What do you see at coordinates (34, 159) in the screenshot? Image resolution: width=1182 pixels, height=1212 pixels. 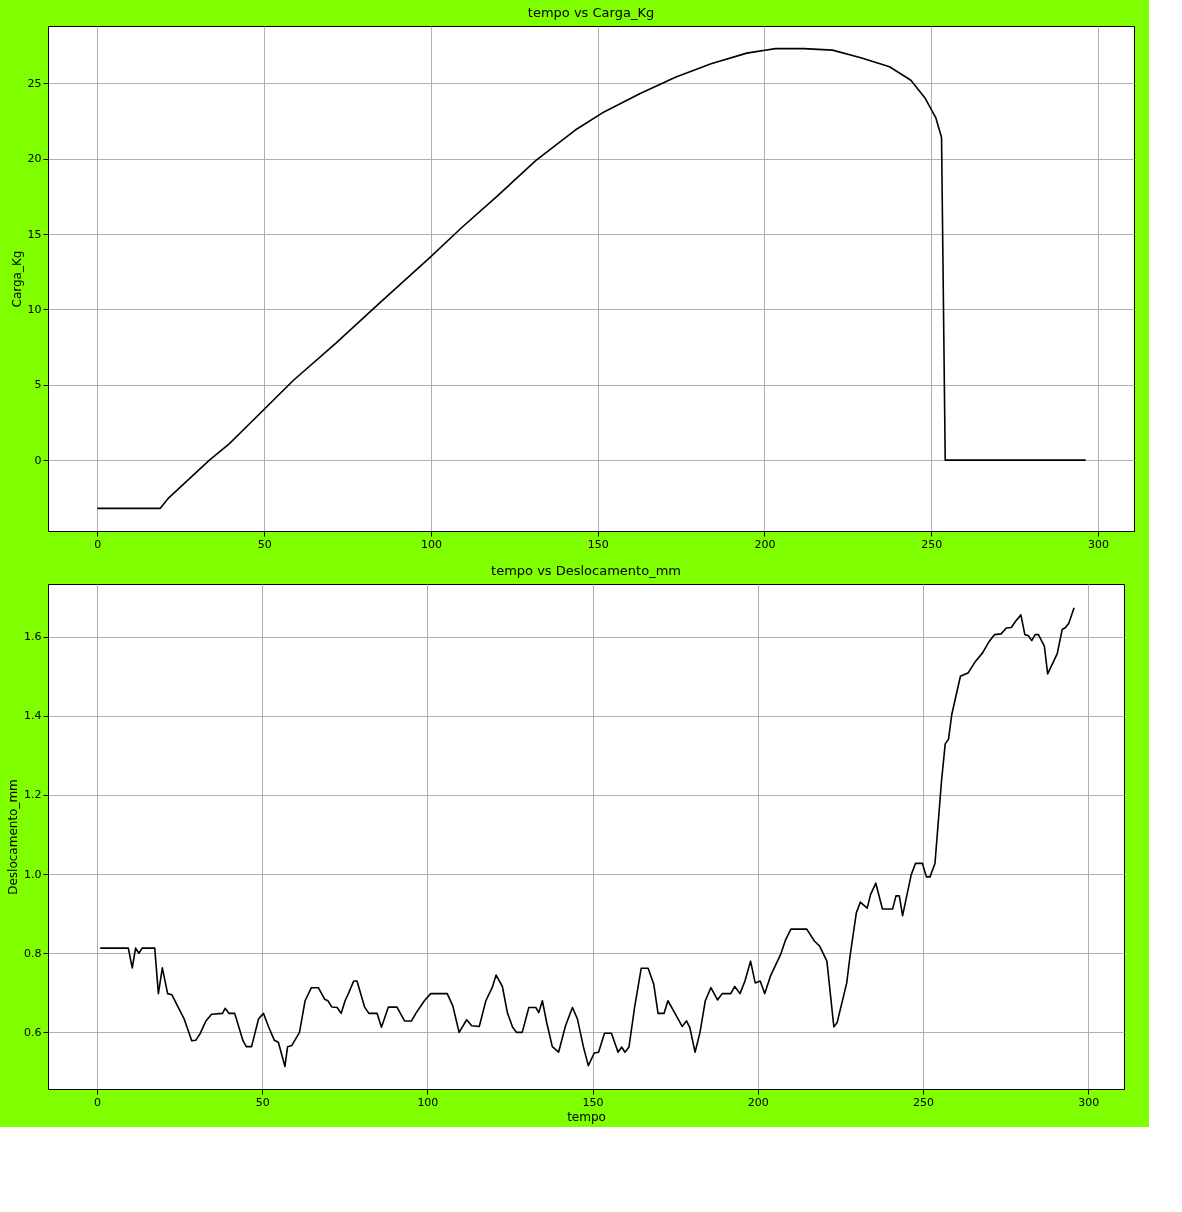 I see `y-tick-label: 20` at bounding box center [34, 159].